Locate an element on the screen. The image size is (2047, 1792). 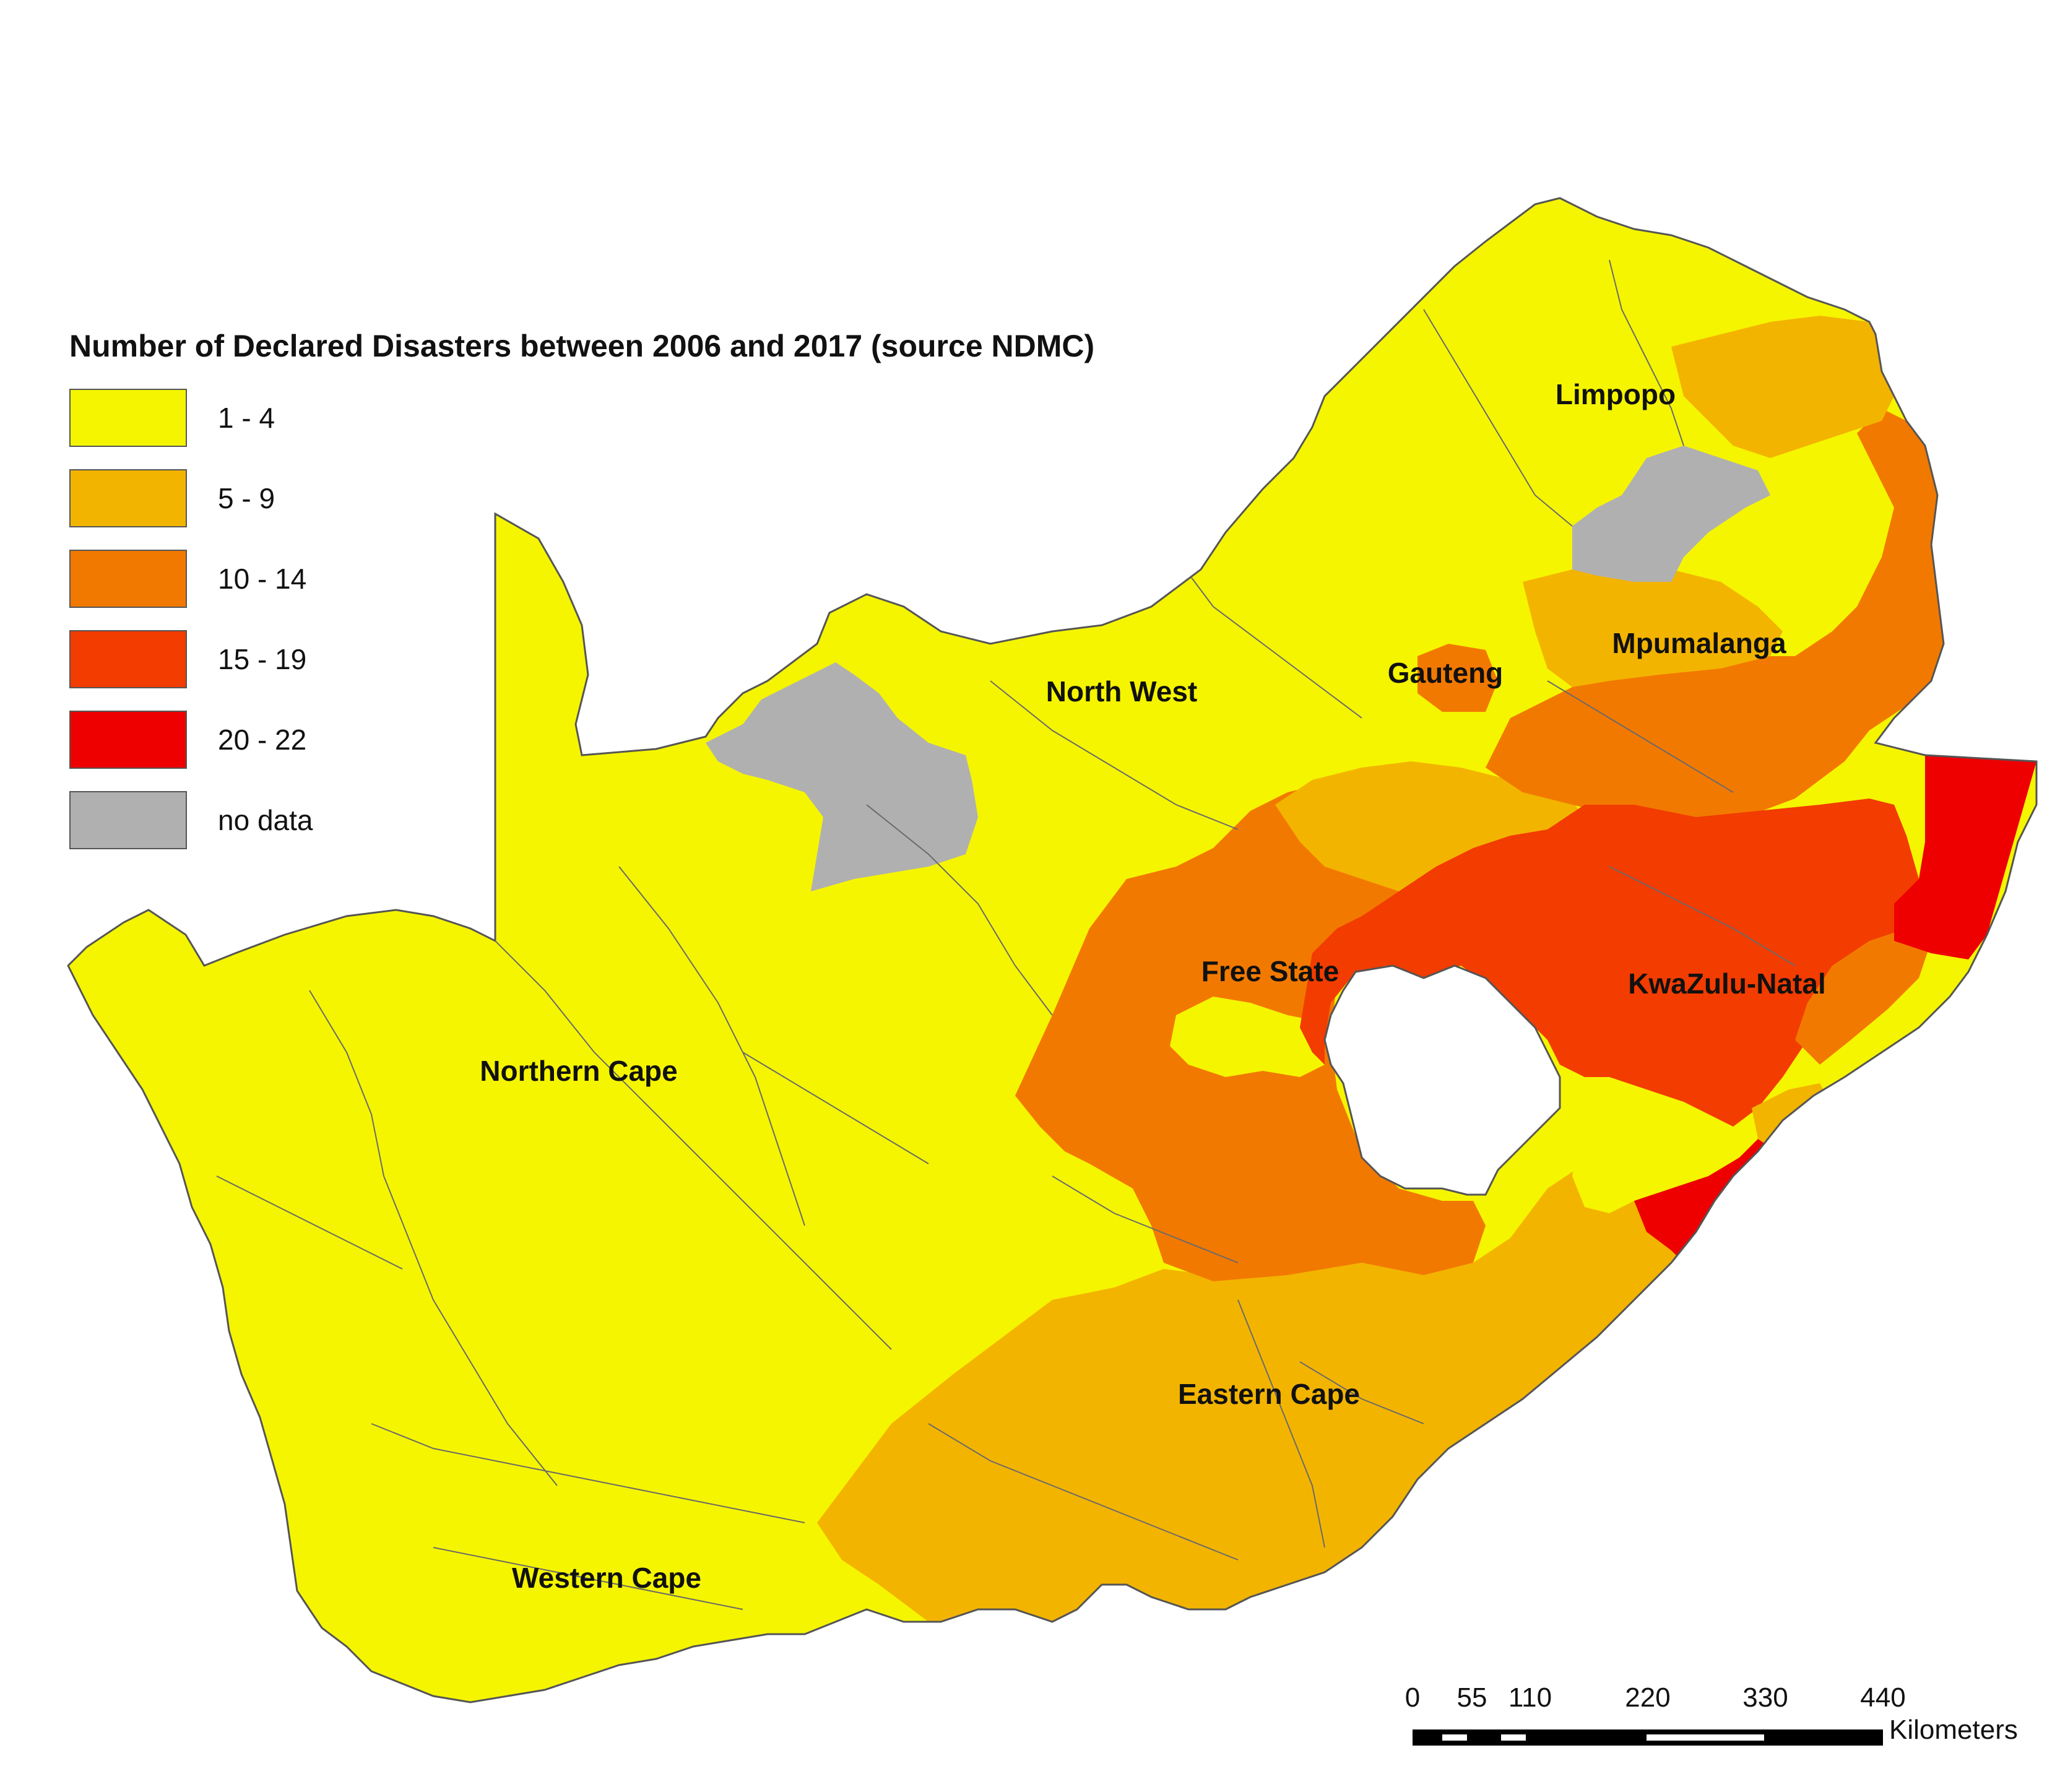
region-label-limpopo: Limpopo is located at coordinates (1615, 394).